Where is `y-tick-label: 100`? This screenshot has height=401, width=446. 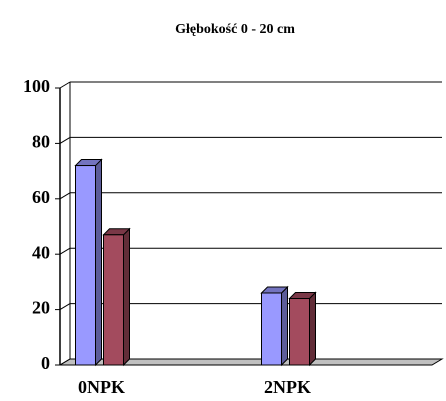 y-tick-label: 100 is located at coordinates (36, 86).